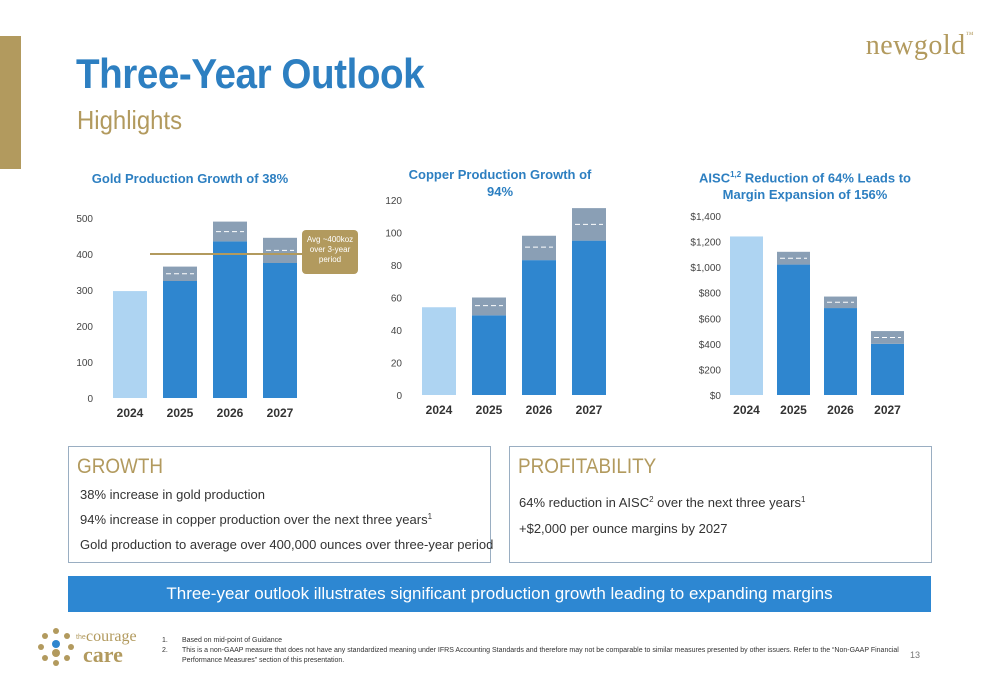  Describe the element at coordinates (710, 345) in the screenshot. I see `y-tick-label: $400` at that location.